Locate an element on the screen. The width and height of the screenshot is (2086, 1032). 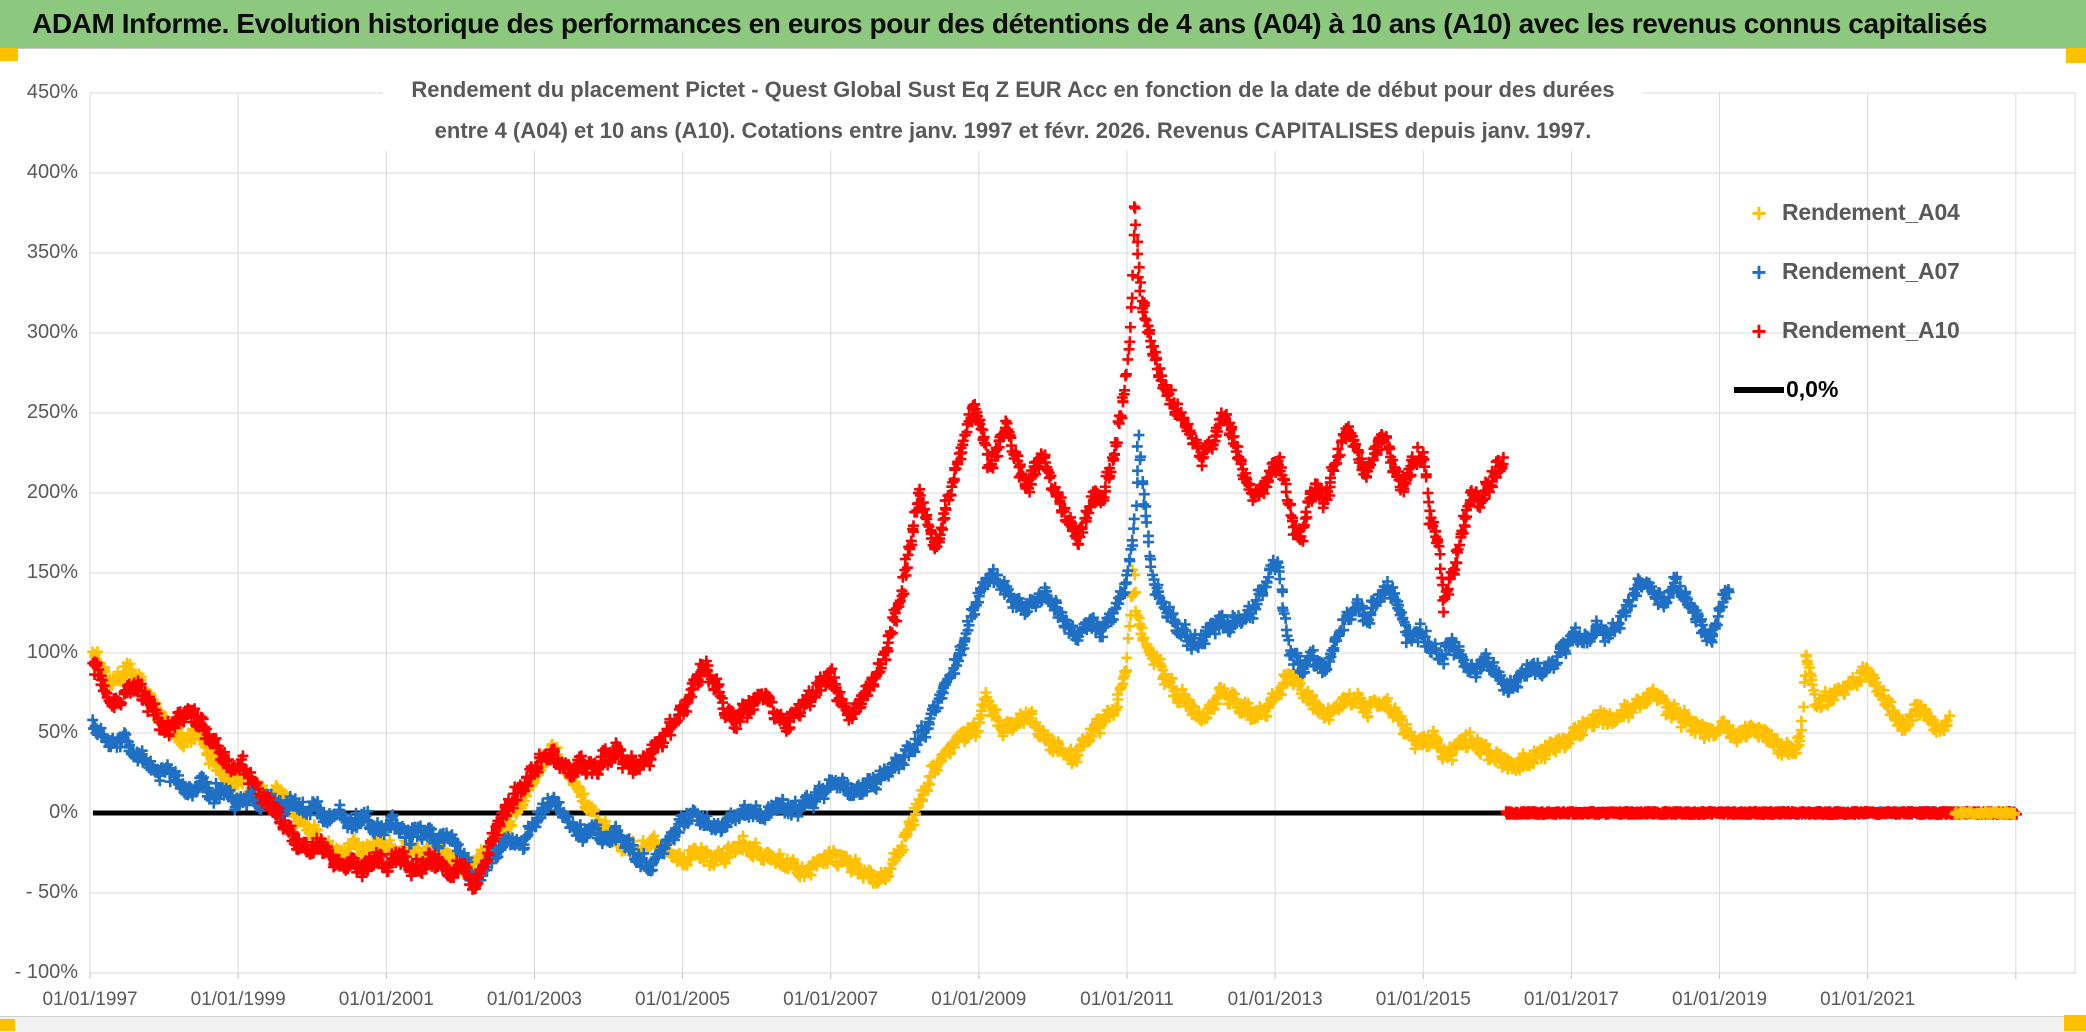
y-axis-label: 200% is located at coordinates (52, 492).